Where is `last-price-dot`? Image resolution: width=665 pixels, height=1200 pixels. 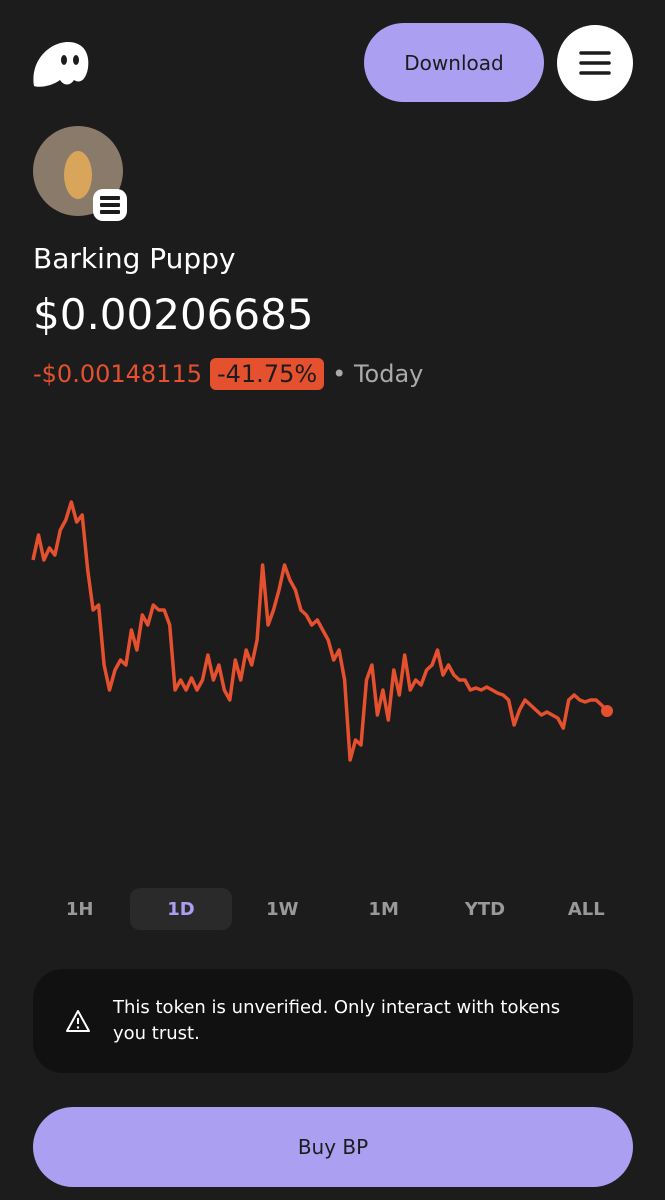 last-price-dot is located at coordinates (607, 711).